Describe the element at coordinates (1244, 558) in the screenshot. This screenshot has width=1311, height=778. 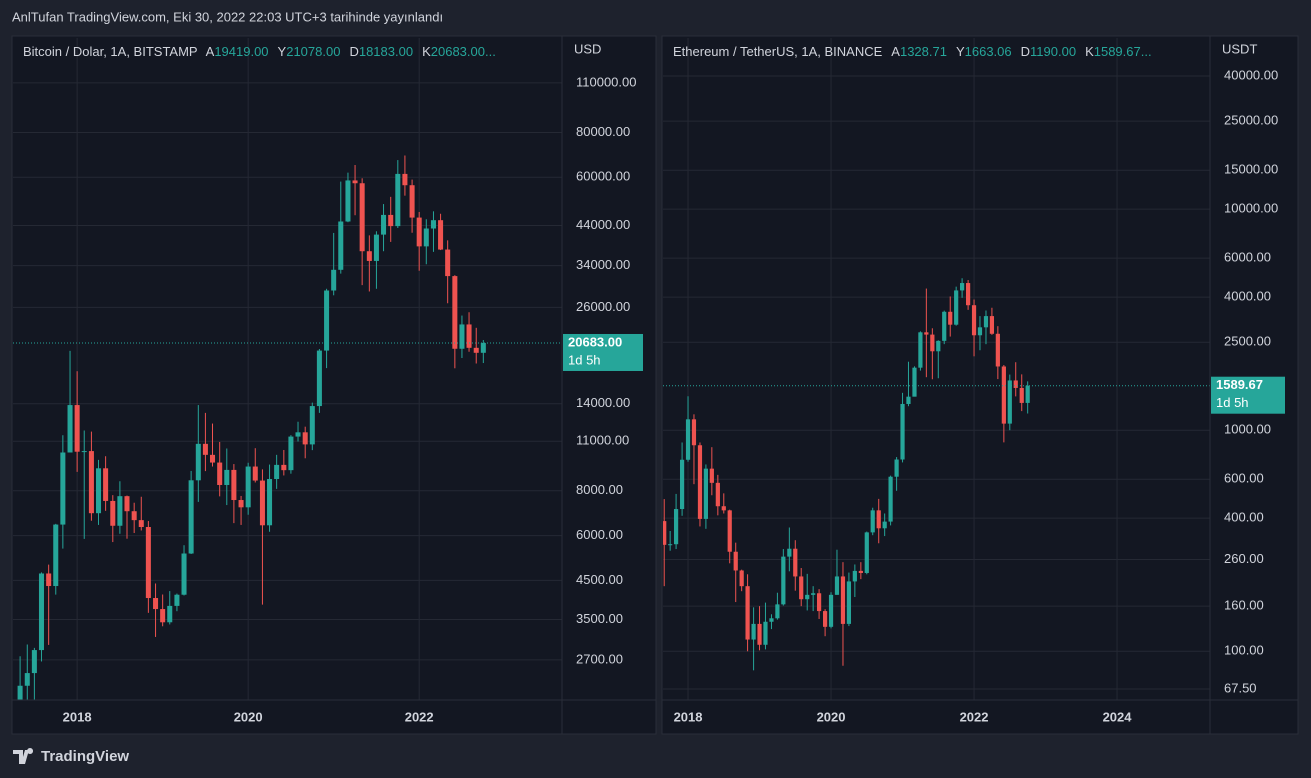
I see `y-tick-label: 260.00` at that location.